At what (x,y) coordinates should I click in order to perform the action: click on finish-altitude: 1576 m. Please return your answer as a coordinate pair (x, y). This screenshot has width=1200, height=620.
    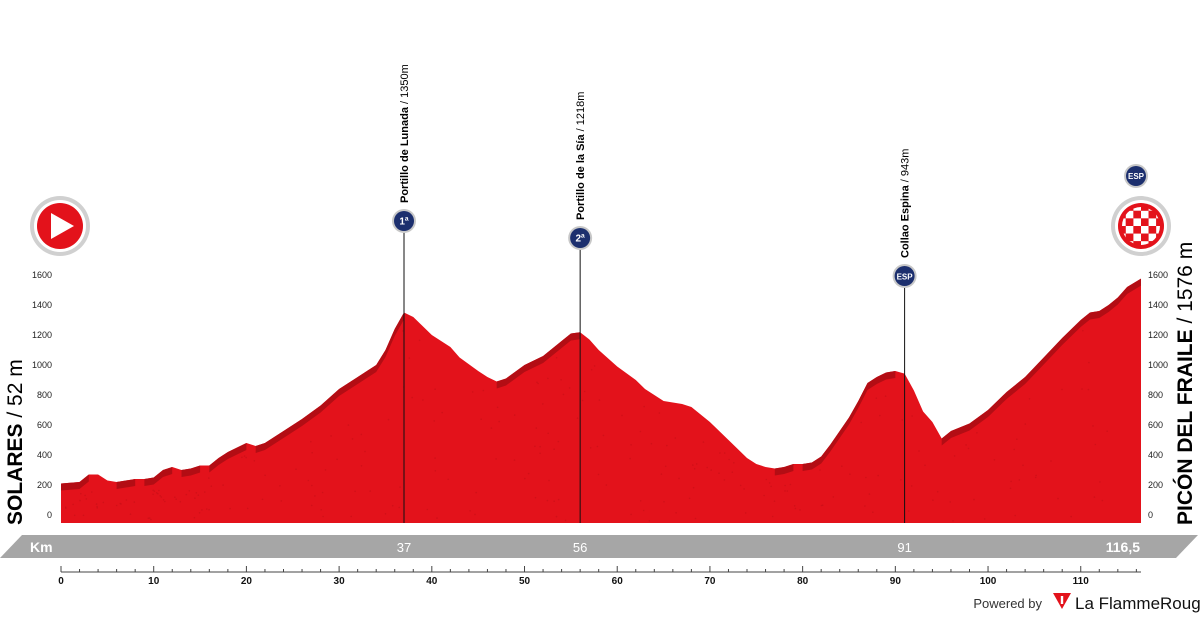
    Looking at the image, I should click on (1185, 277).